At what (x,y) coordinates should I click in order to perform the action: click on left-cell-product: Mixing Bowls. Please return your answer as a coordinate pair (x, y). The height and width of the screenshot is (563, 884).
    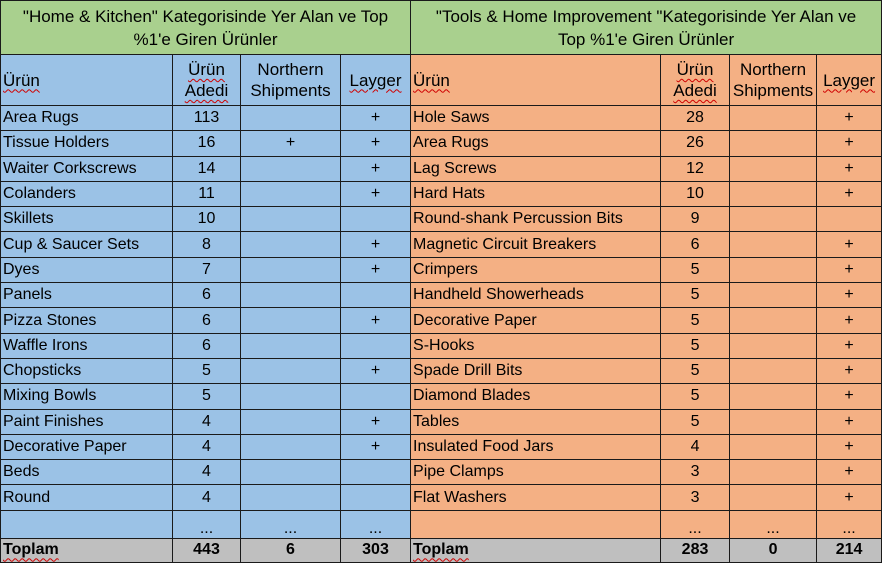
    Looking at the image, I should click on (86, 396).